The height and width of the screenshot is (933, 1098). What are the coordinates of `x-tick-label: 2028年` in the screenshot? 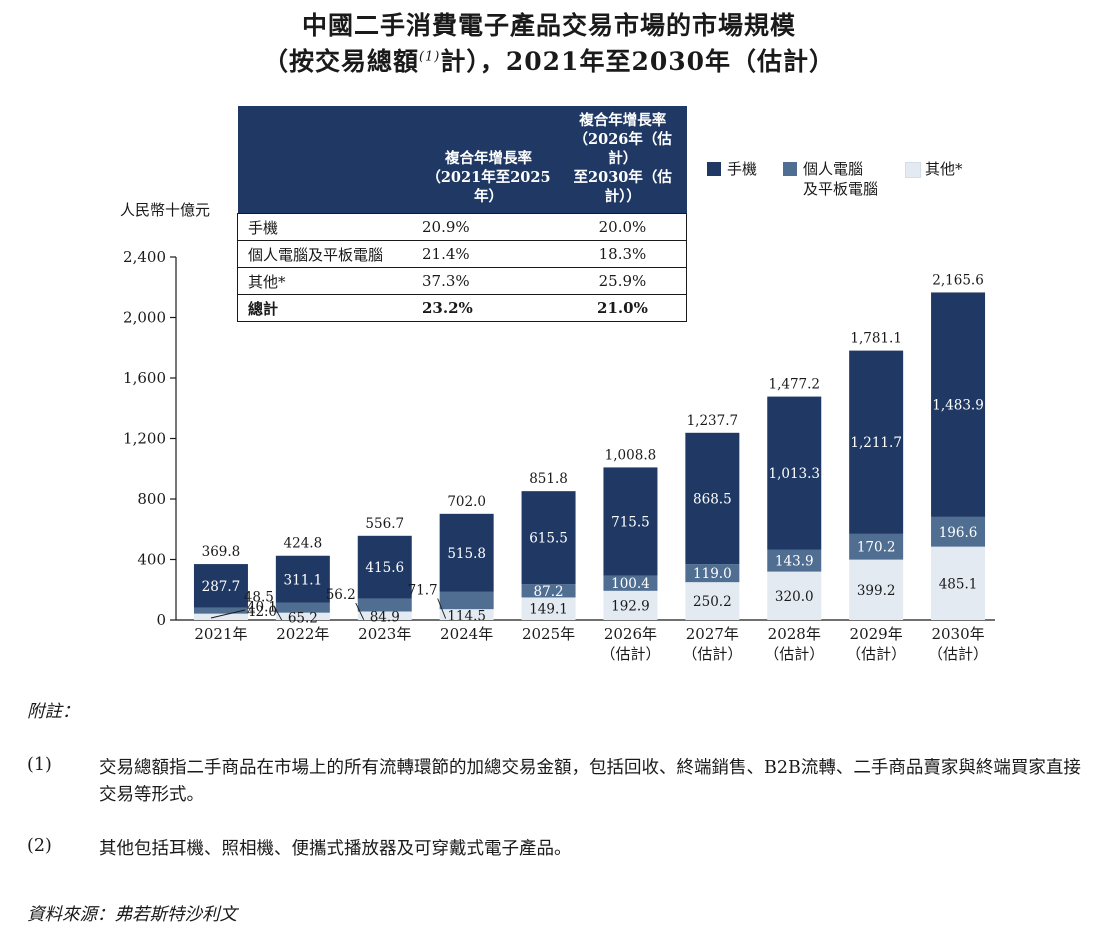 It's located at (794, 634).